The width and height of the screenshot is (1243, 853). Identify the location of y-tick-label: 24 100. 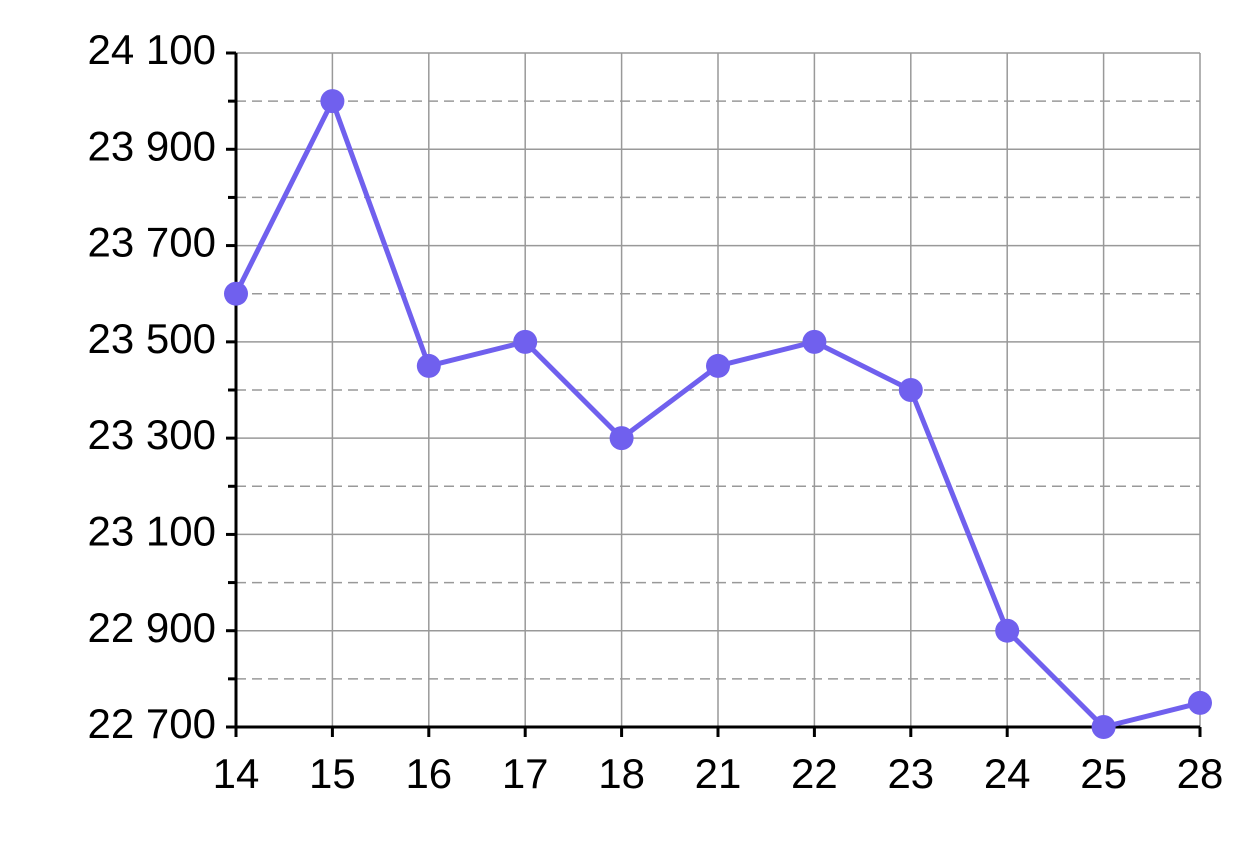
(152, 49).